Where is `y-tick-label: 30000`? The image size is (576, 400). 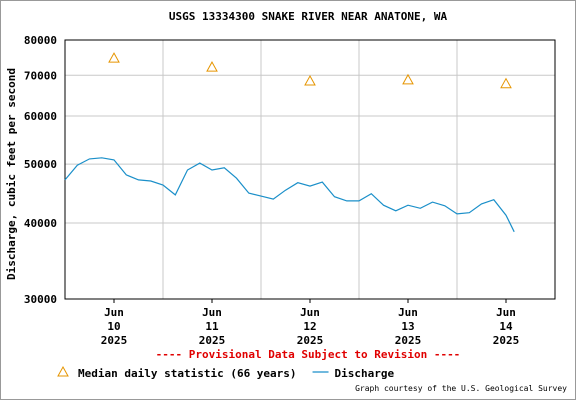
y-tick-label: 30000 is located at coordinates (40, 299).